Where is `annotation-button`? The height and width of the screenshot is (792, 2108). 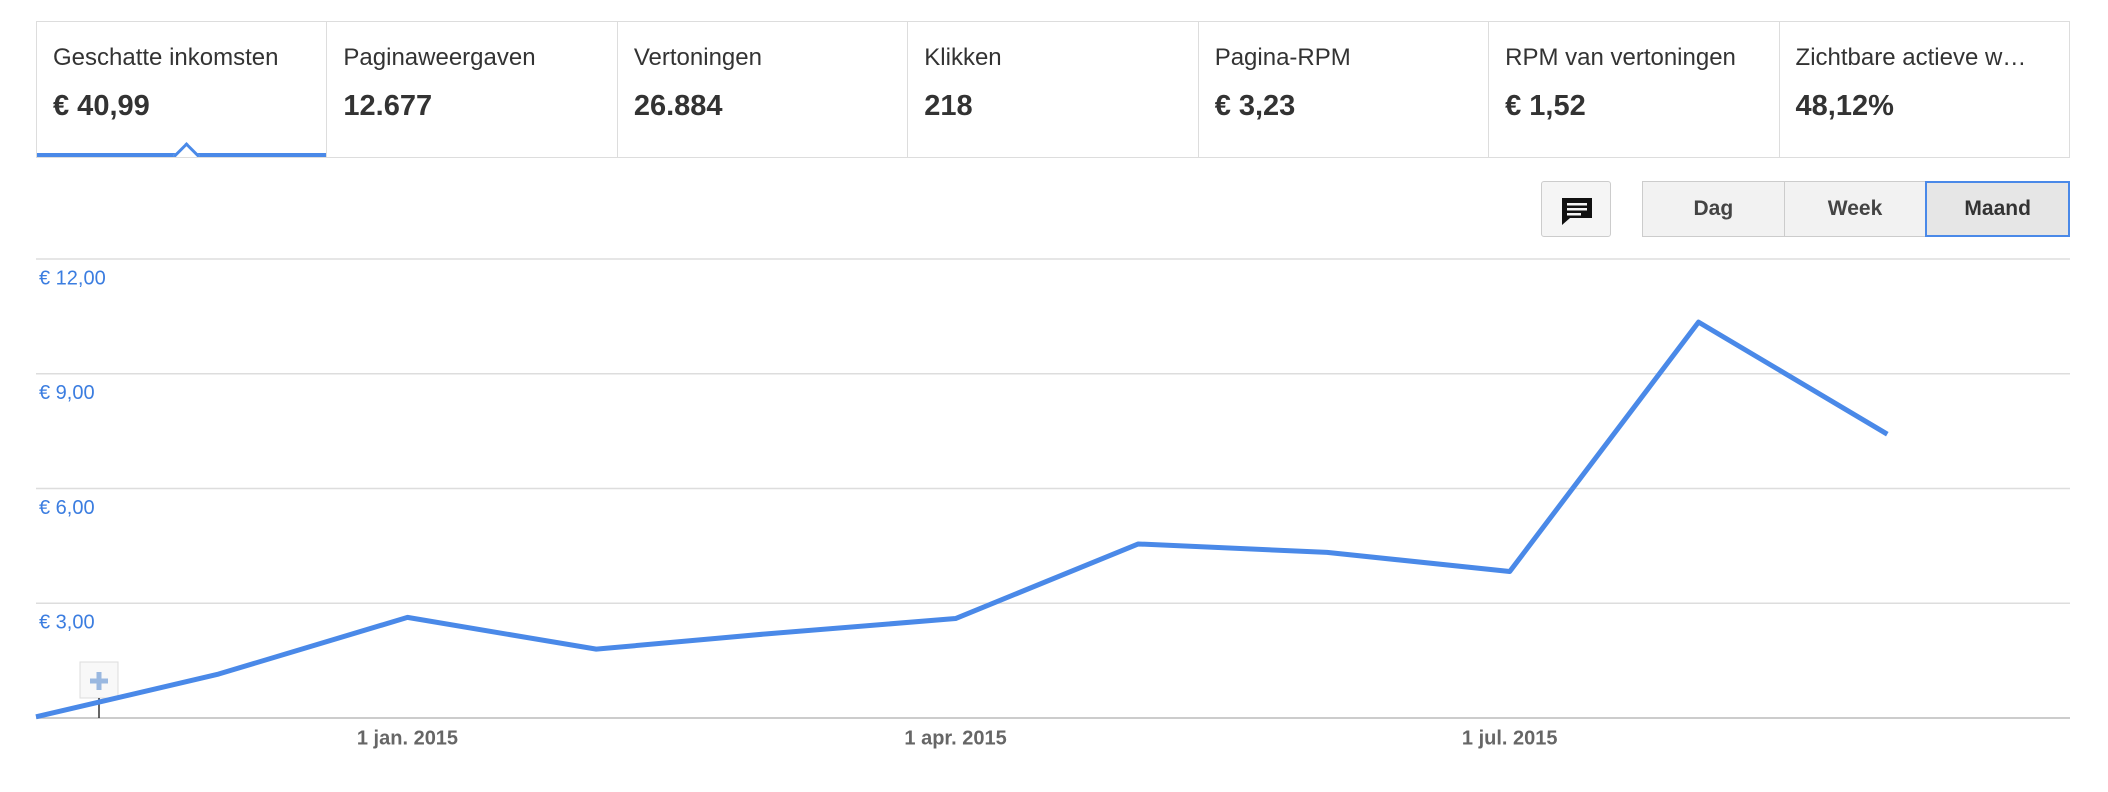 annotation-button is located at coordinates (1576, 209).